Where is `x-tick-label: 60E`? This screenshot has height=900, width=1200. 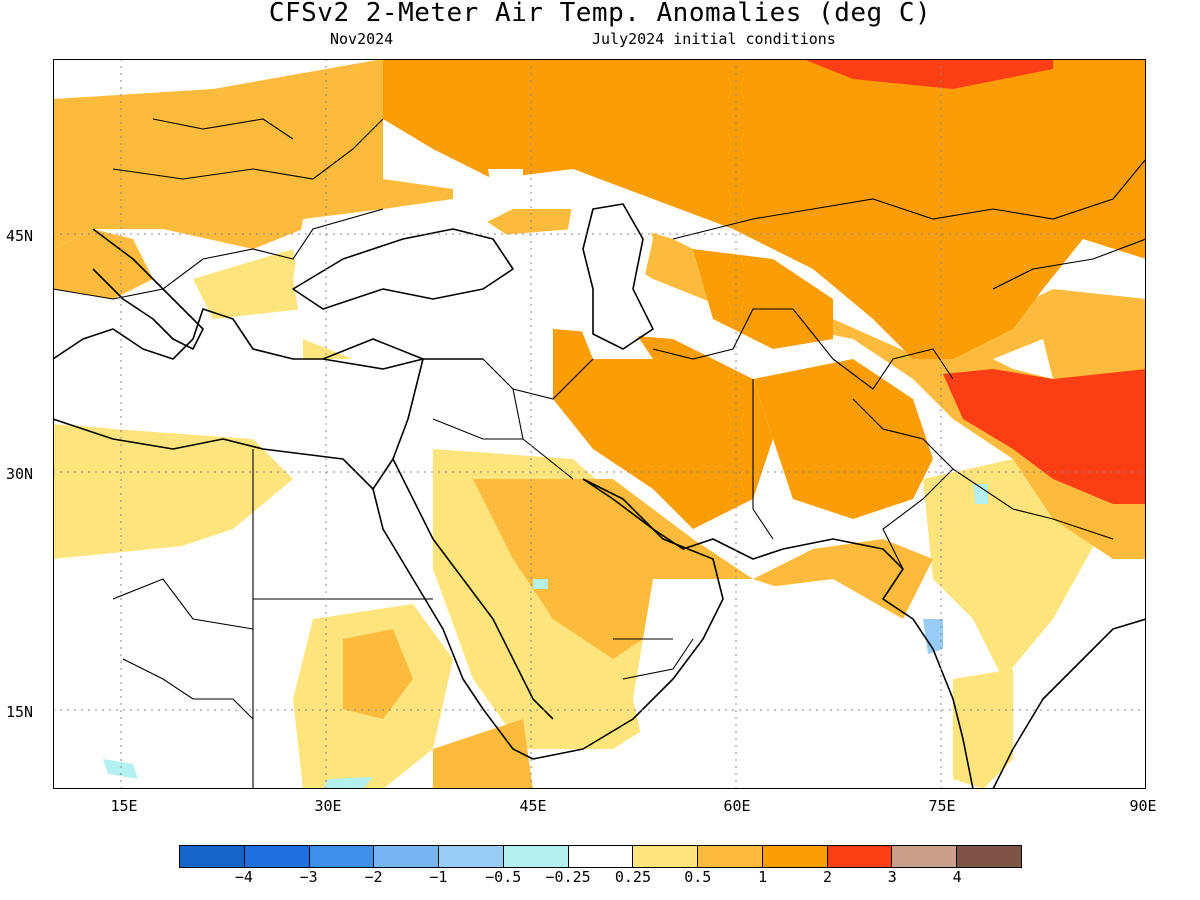 x-tick-label: 60E is located at coordinates (737, 806).